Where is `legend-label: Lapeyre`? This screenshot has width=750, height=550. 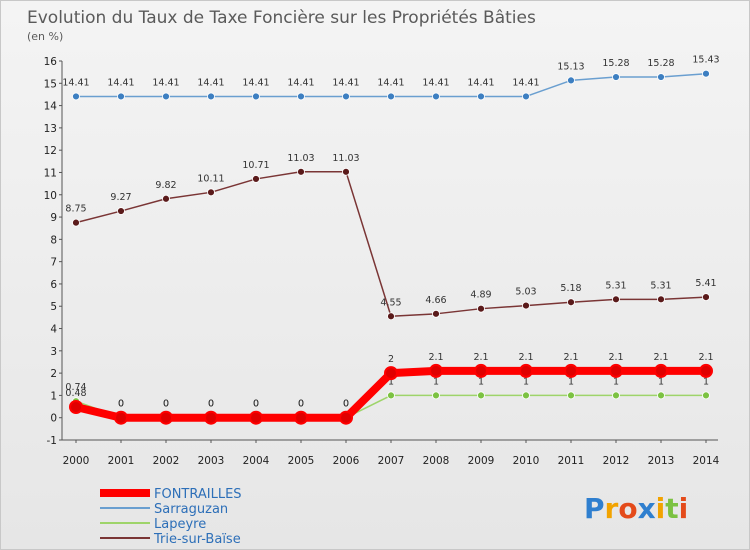 legend-label: Lapeyre is located at coordinates (180, 524).